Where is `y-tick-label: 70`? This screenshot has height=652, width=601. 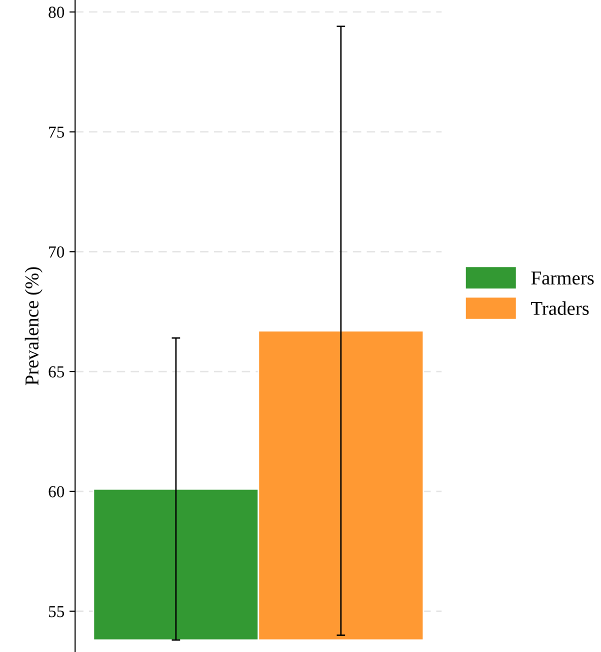
y-tick-label: 70 is located at coordinates (56, 252).